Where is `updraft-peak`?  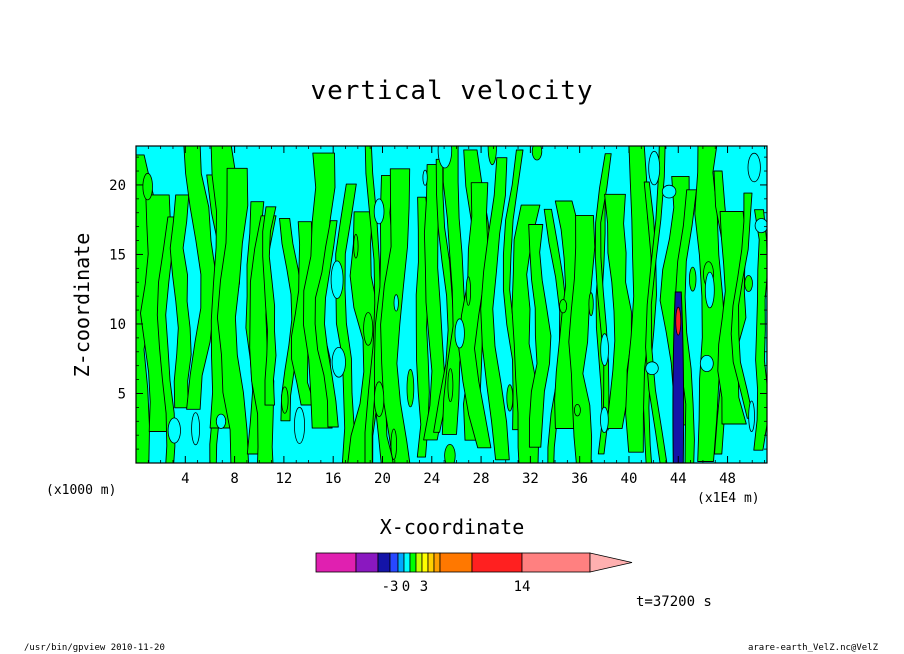 updraft-peak is located at coordinates (678, 321).